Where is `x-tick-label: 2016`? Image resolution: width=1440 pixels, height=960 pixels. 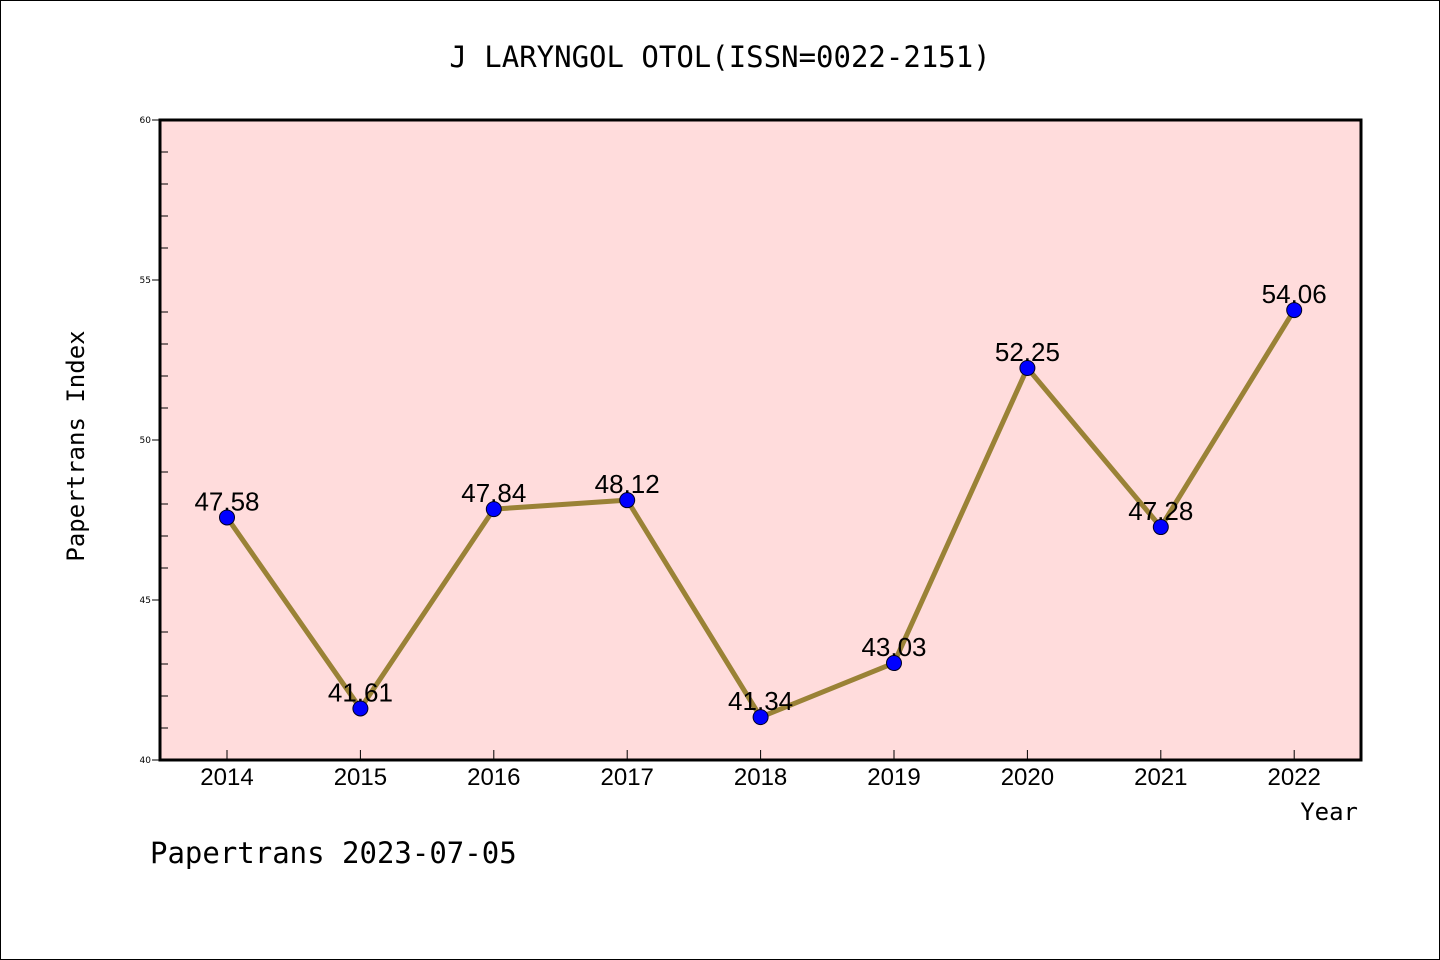
x-tick-label: 2016 is located at coordinates (493, 777).